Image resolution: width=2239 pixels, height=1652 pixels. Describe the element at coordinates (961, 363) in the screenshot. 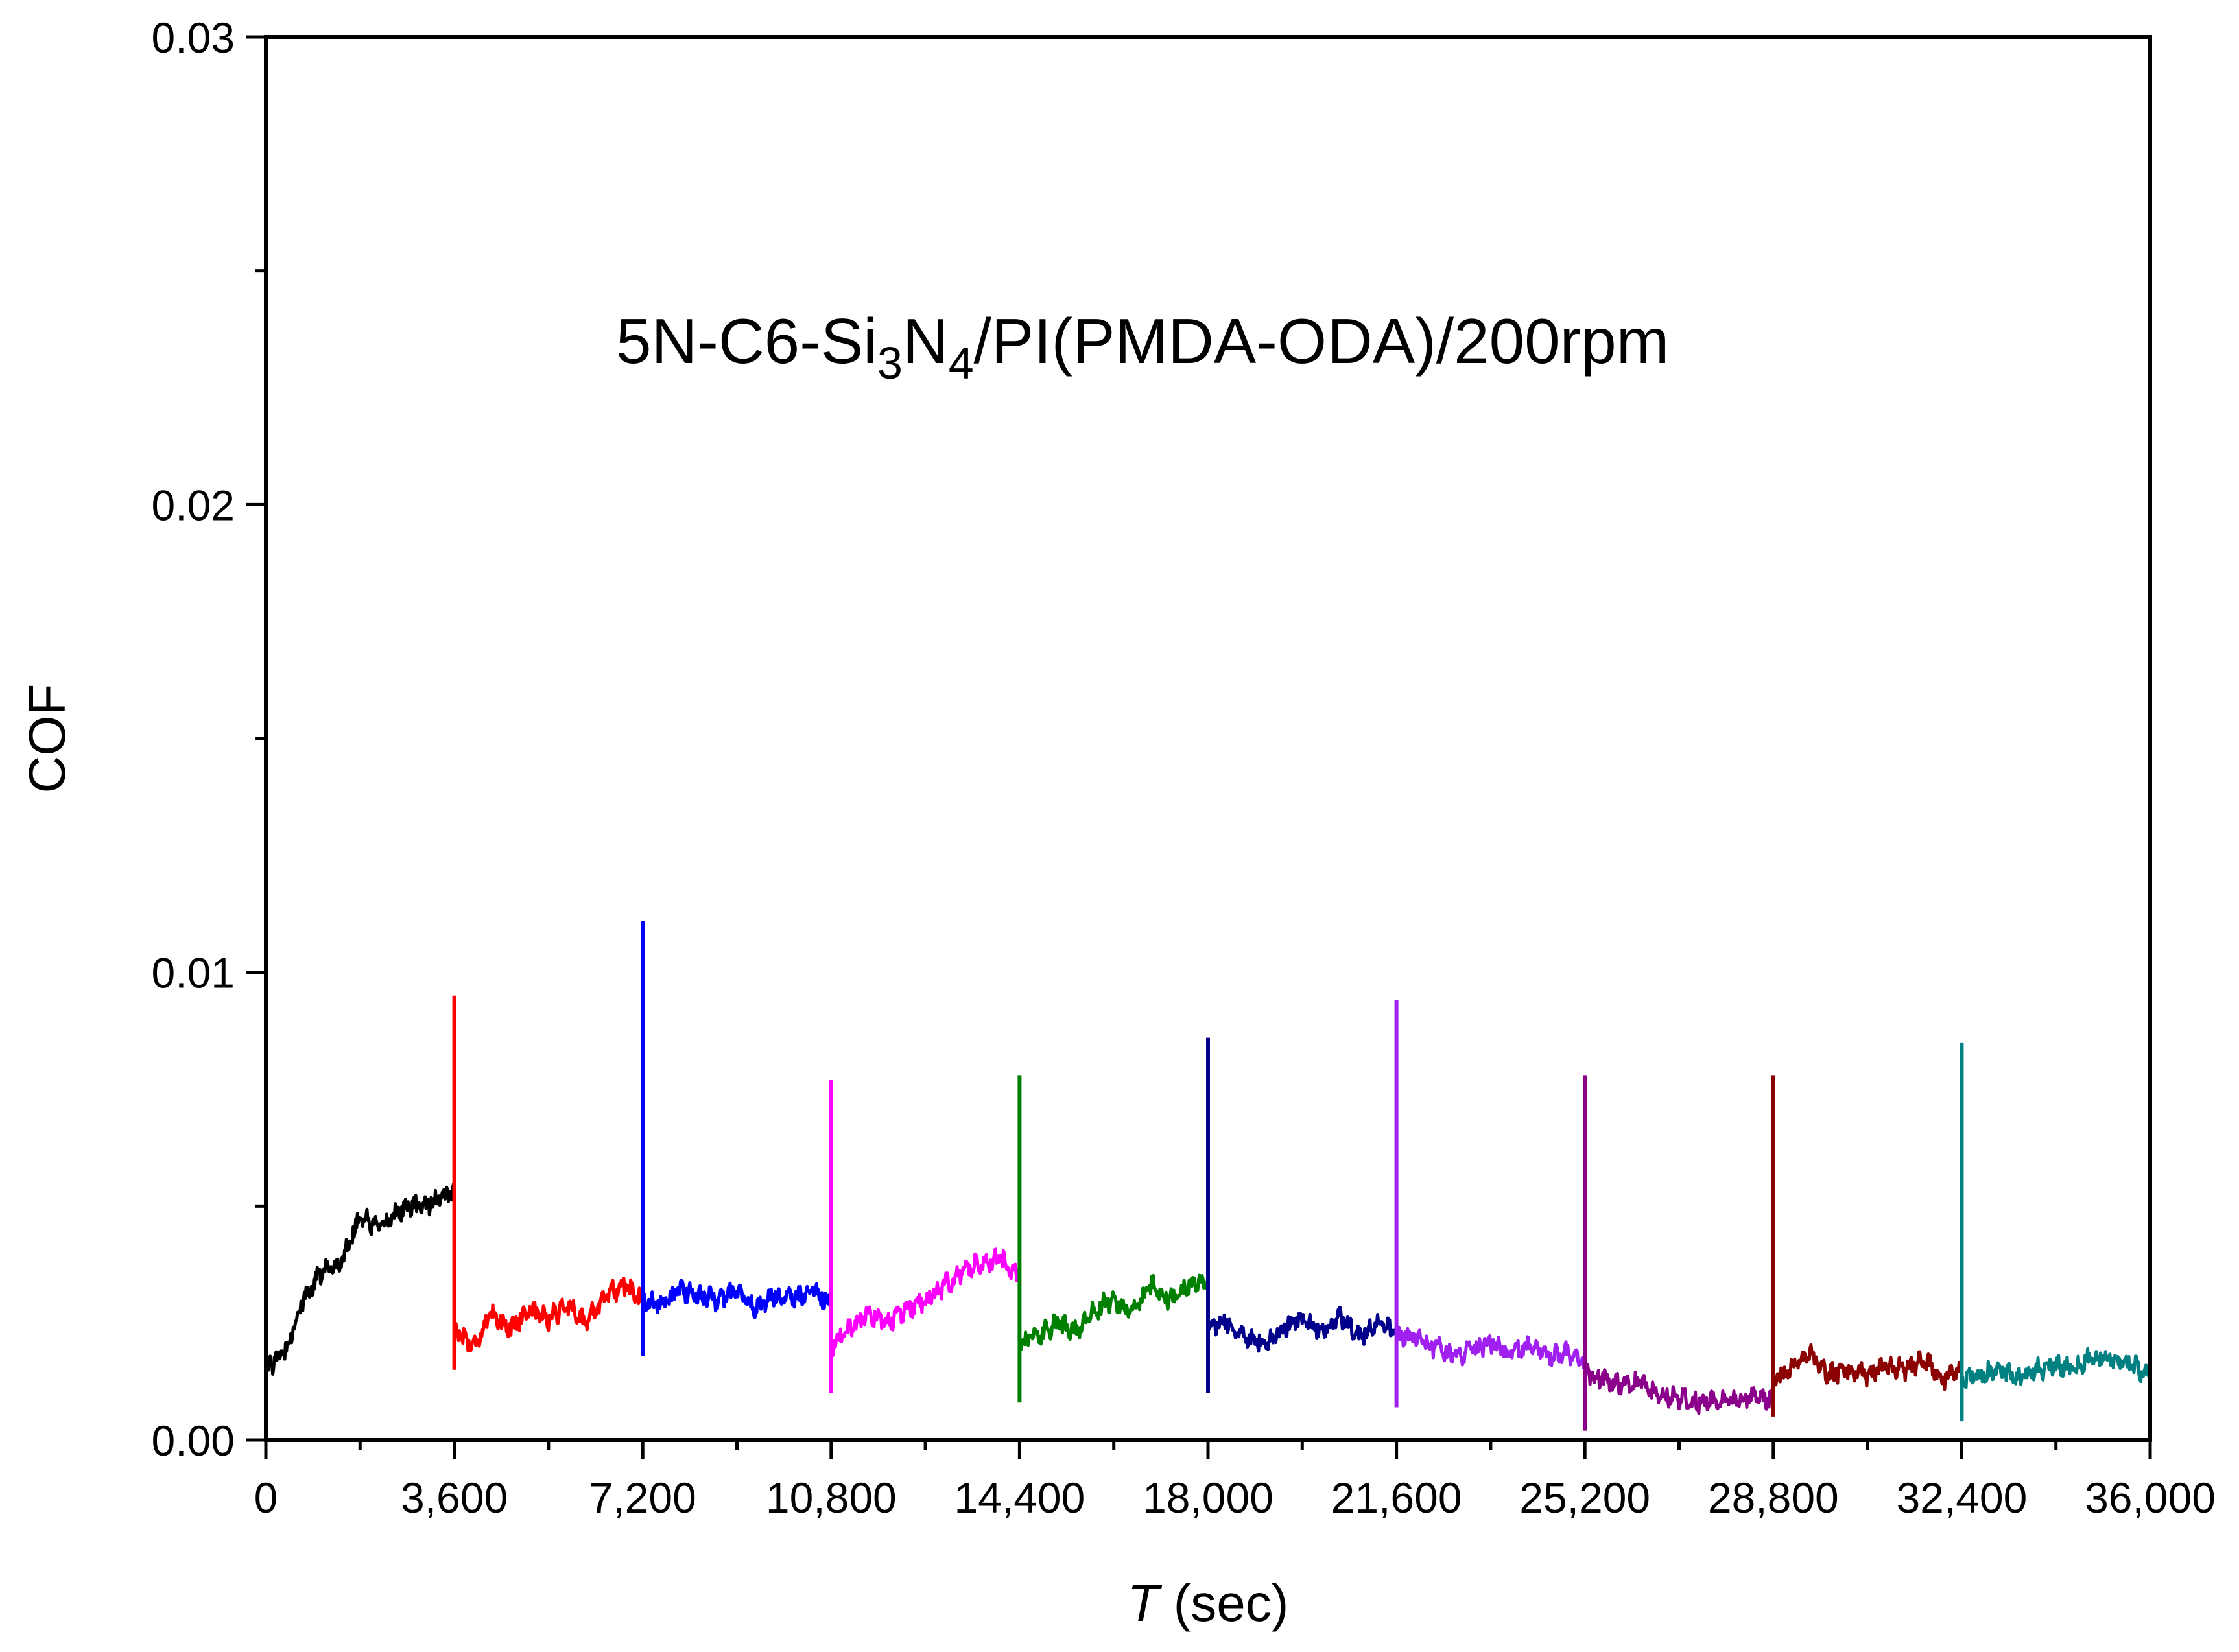

I see `annotation-sub-4: 4` at that location.